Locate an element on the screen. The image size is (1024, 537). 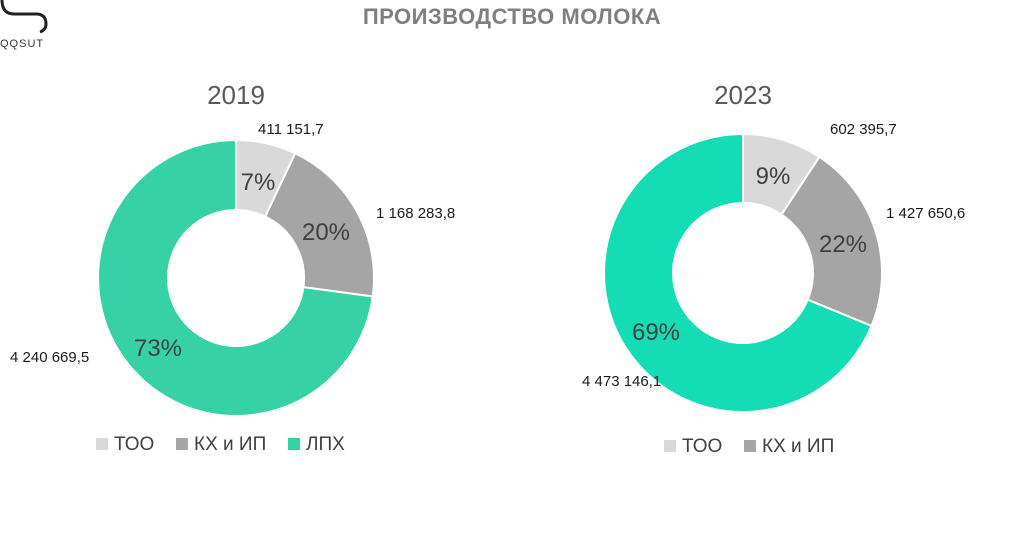
value-label: 4 473 146,1 is located at coordinates (621, 381).